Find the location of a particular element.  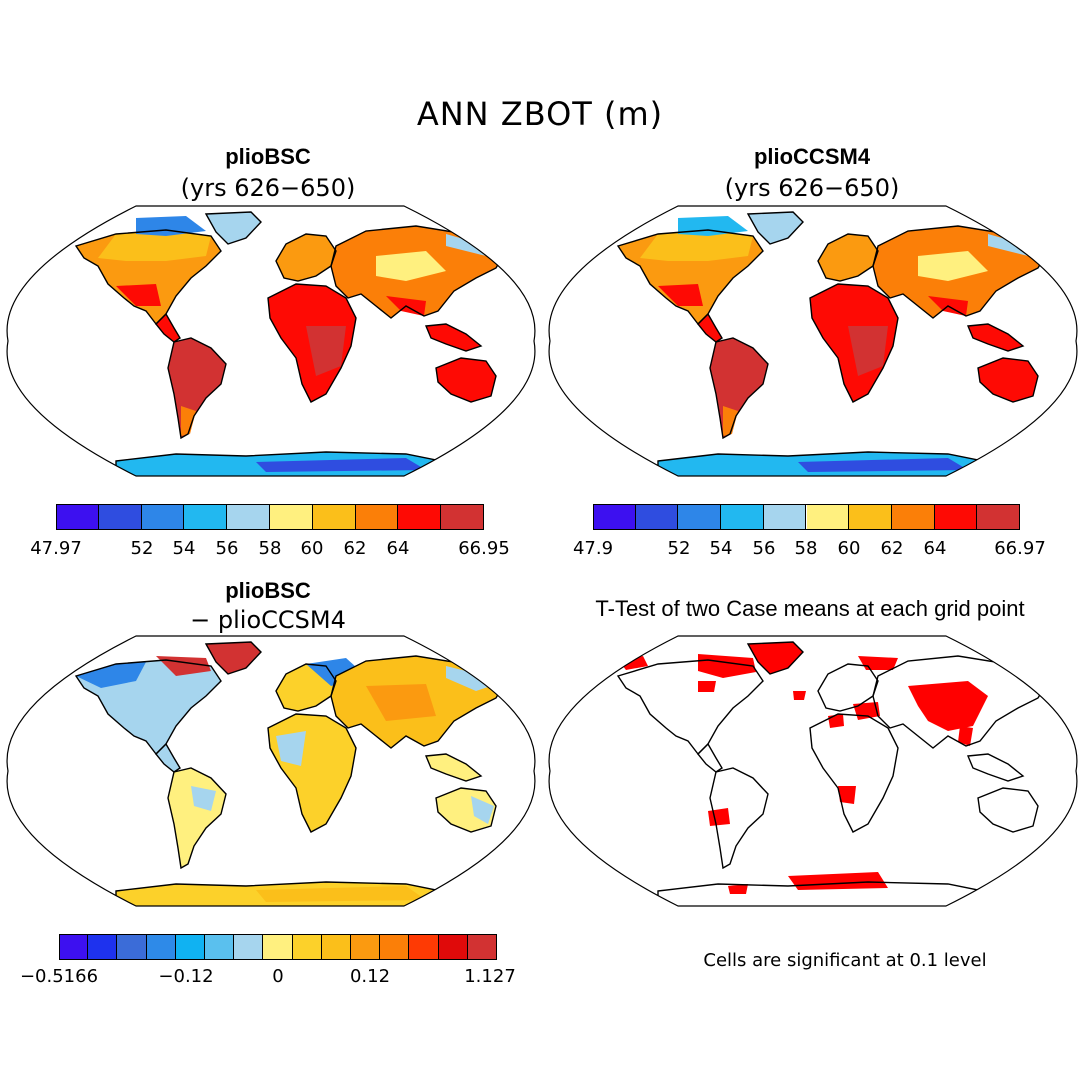

colorbar-label: −0.12 is located at coordinates (186, 976).